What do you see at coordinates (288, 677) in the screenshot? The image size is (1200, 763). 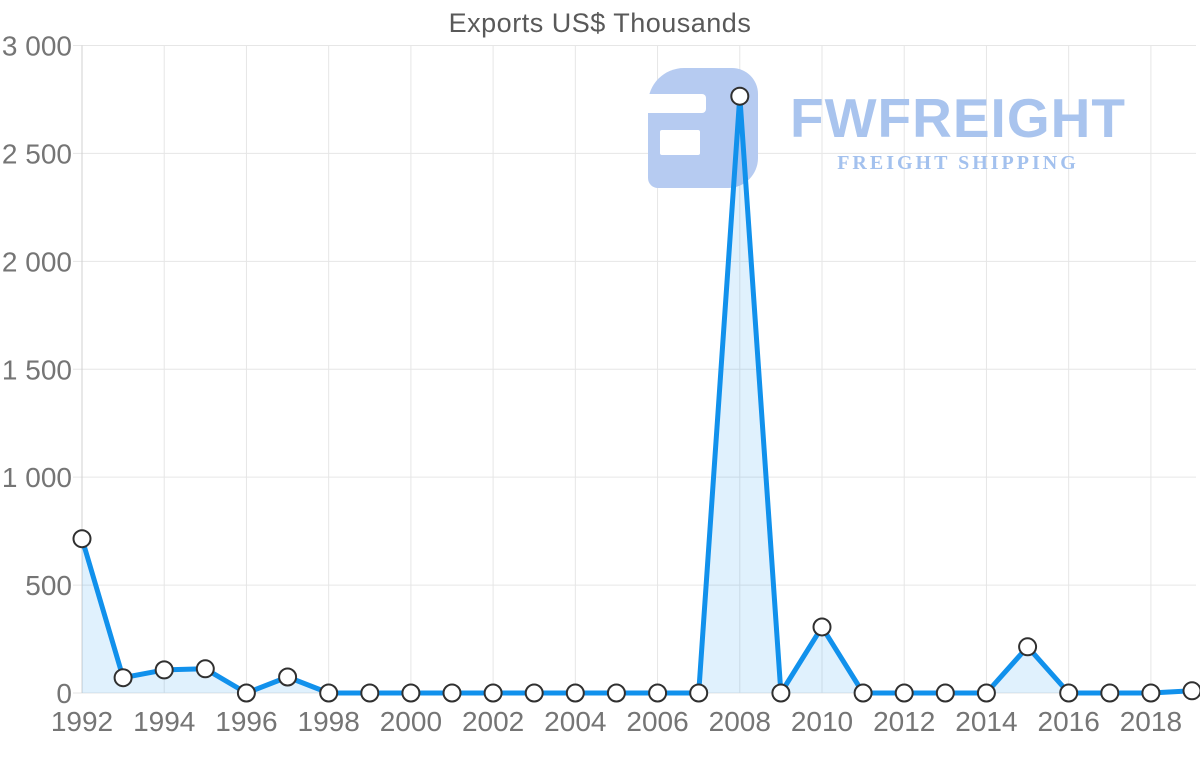 I see `data-point-1997` at bounding box center [288, 677].